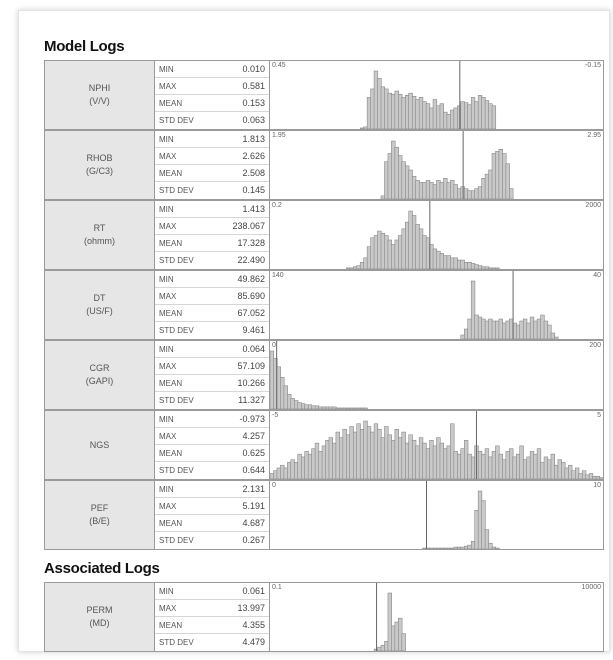 The height and width of the screenshot is (660, 613). Describe the element at coordinates (100, 617) in the screenshot. I see `log-name-cell: PERM (MD)` at that location.